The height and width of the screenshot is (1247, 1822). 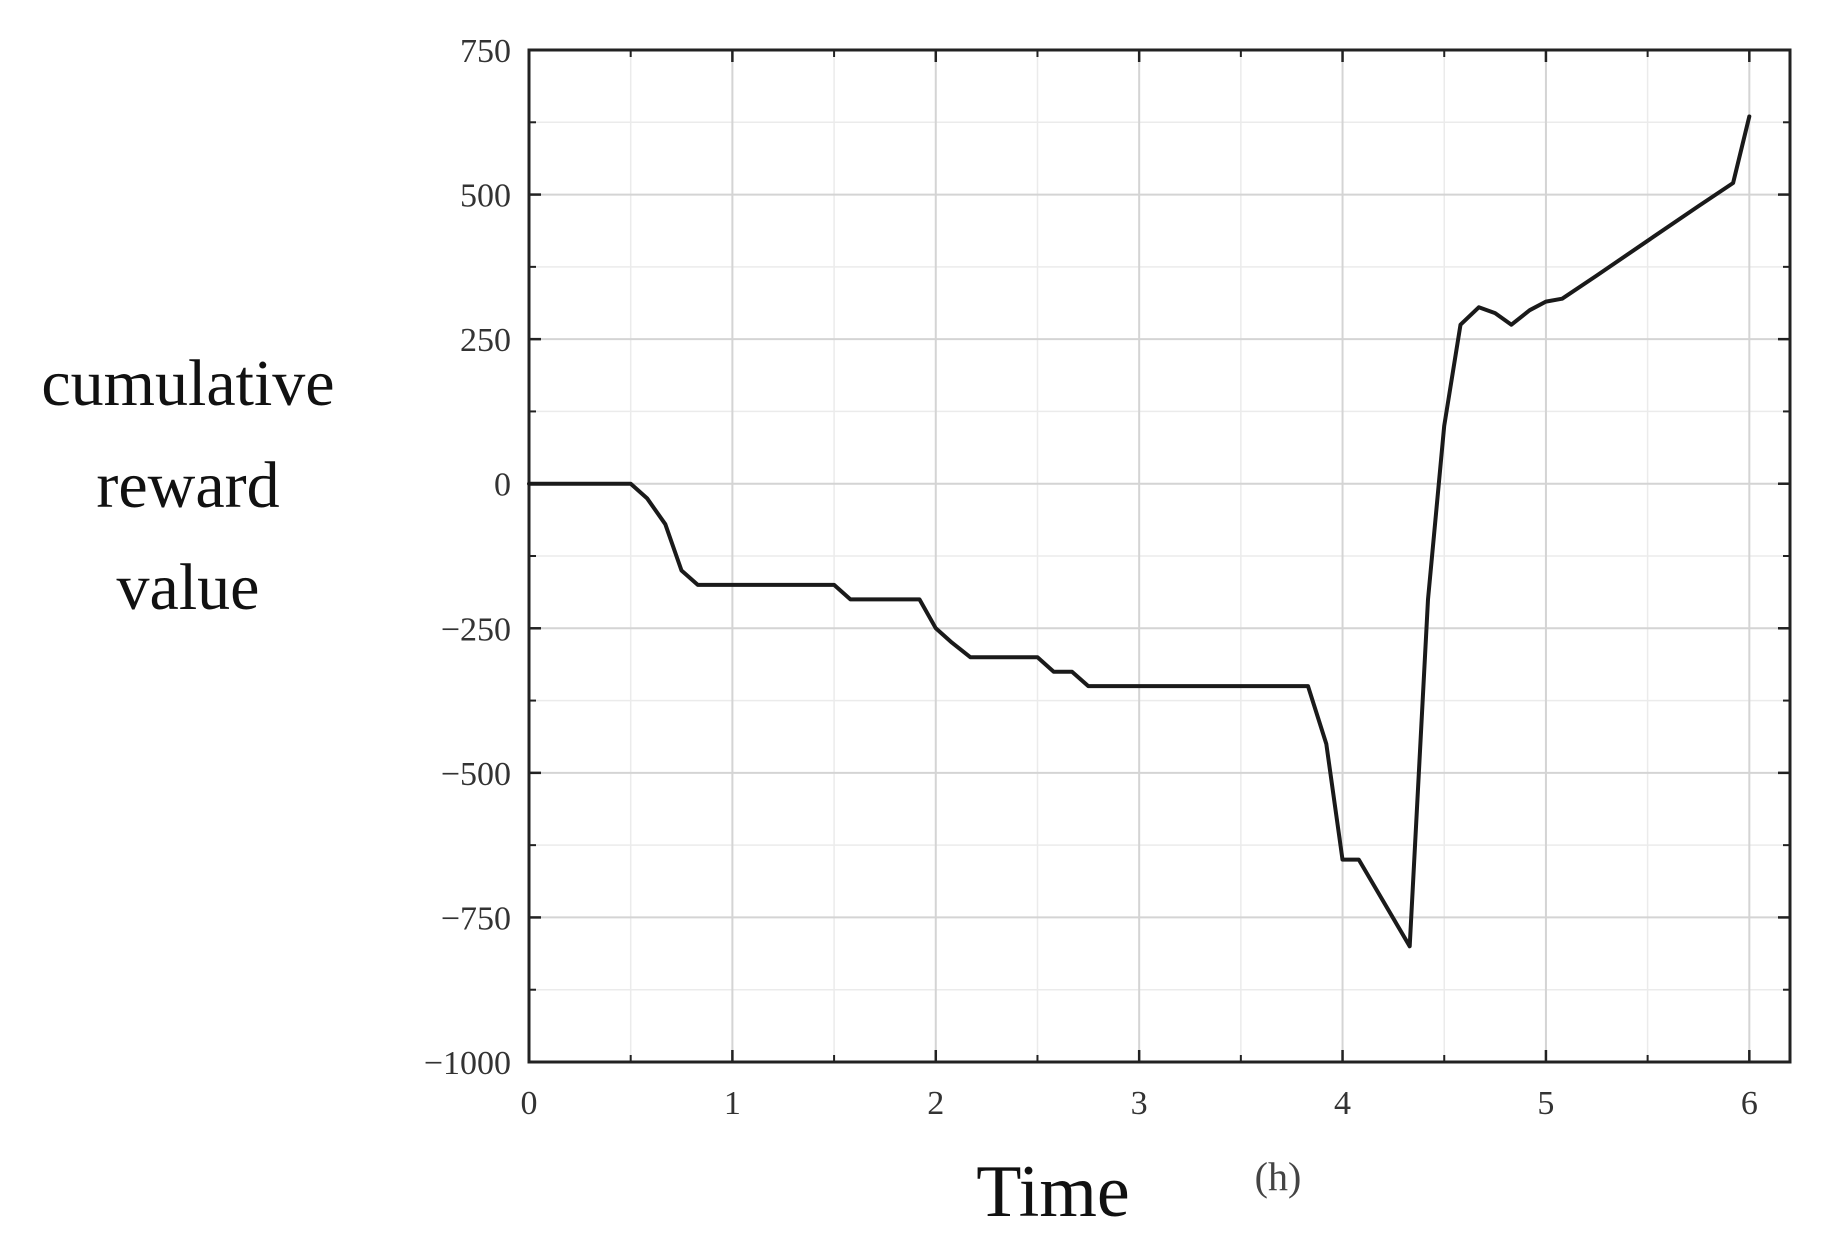 What do you see at coordinates (529, 1103) in the screenshot?
I see `x-tick-label: 0` at bounding box center [529, 1103].